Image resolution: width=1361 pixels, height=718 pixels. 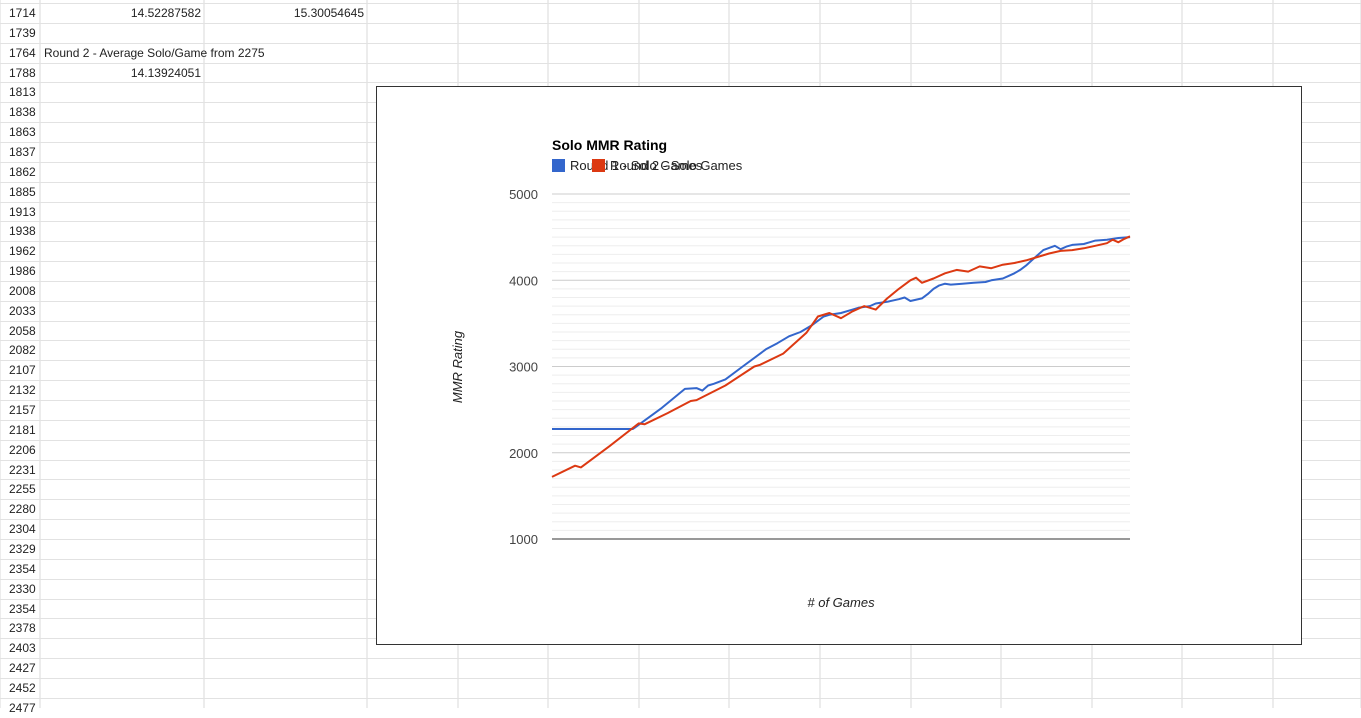 I want to click on cell-col-a: 2231, so click(x=22, y=470).